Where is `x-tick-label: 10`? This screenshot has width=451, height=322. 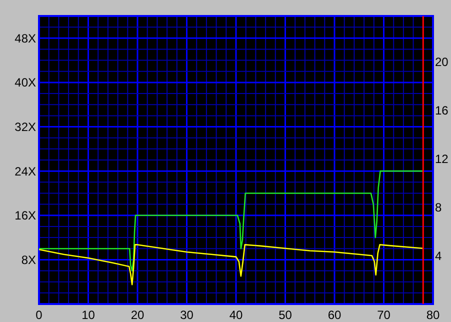
x-tick-label: 10 is located at coordinates (89, 315).